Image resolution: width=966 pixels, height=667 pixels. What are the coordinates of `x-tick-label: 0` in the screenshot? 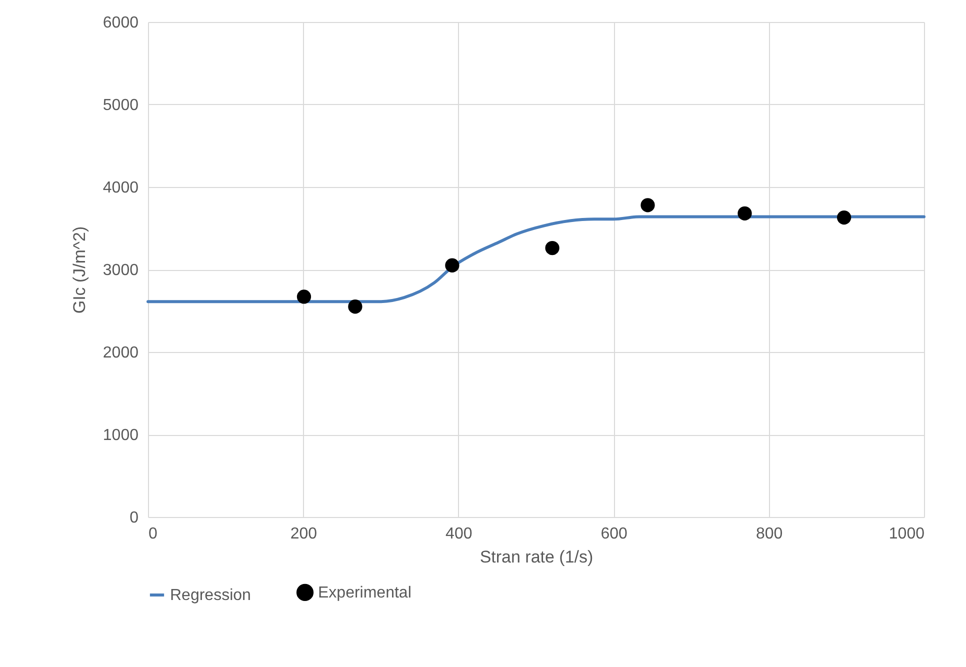 It's located at (153, 534).